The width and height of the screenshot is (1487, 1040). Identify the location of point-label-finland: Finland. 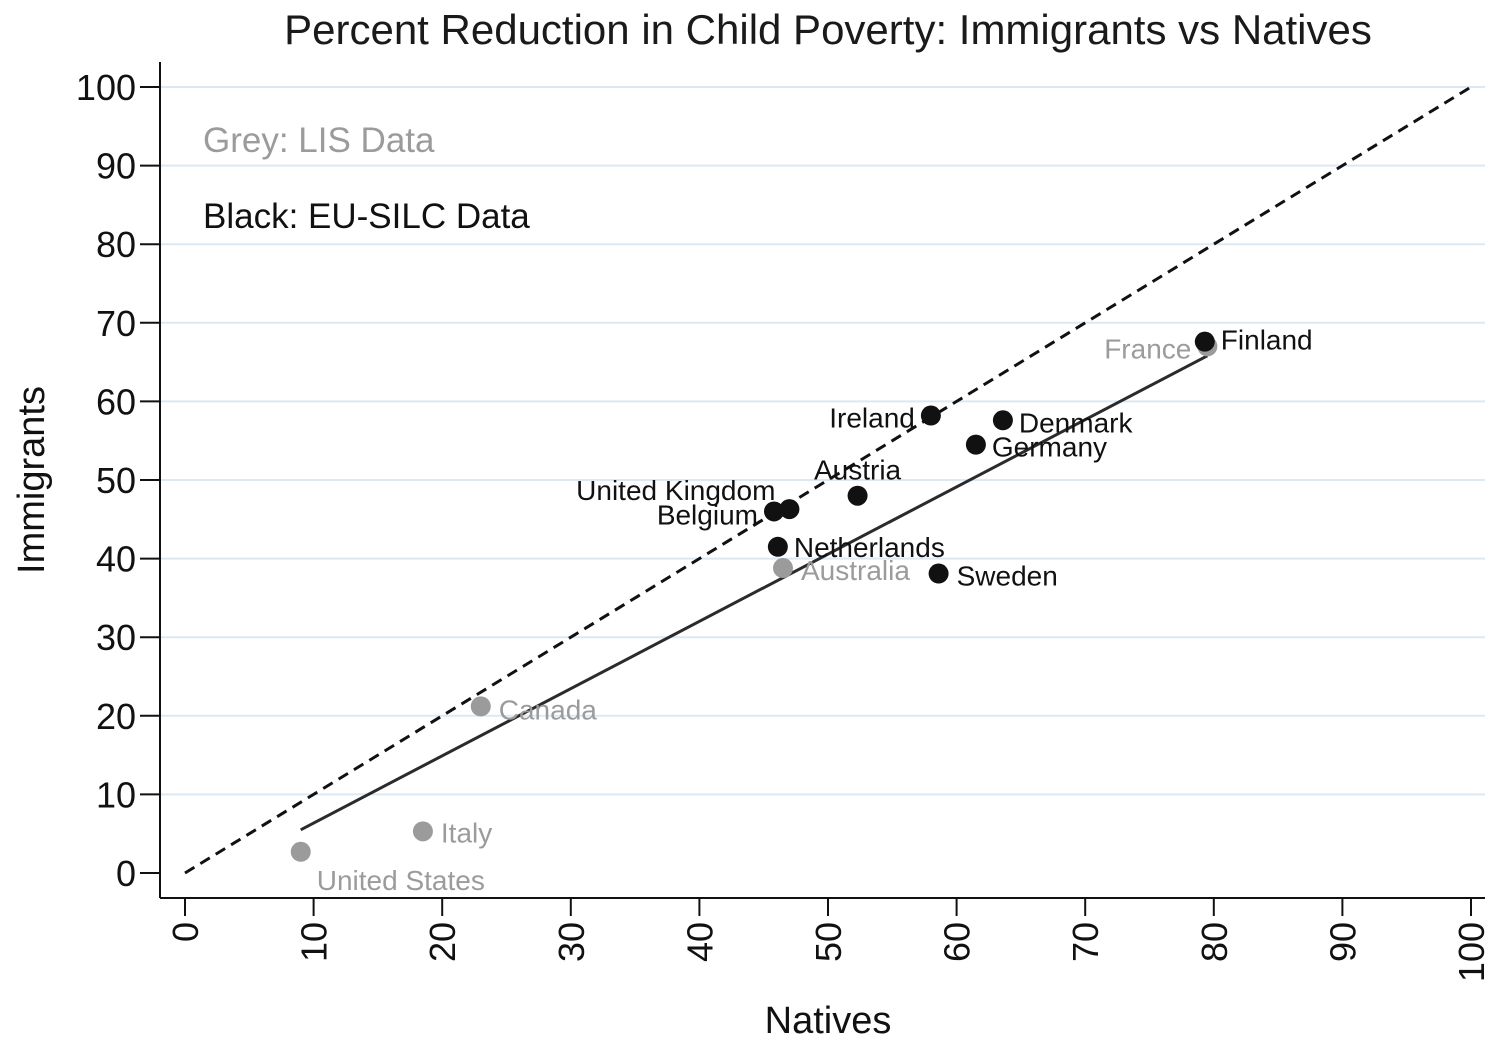
(1267, 340).